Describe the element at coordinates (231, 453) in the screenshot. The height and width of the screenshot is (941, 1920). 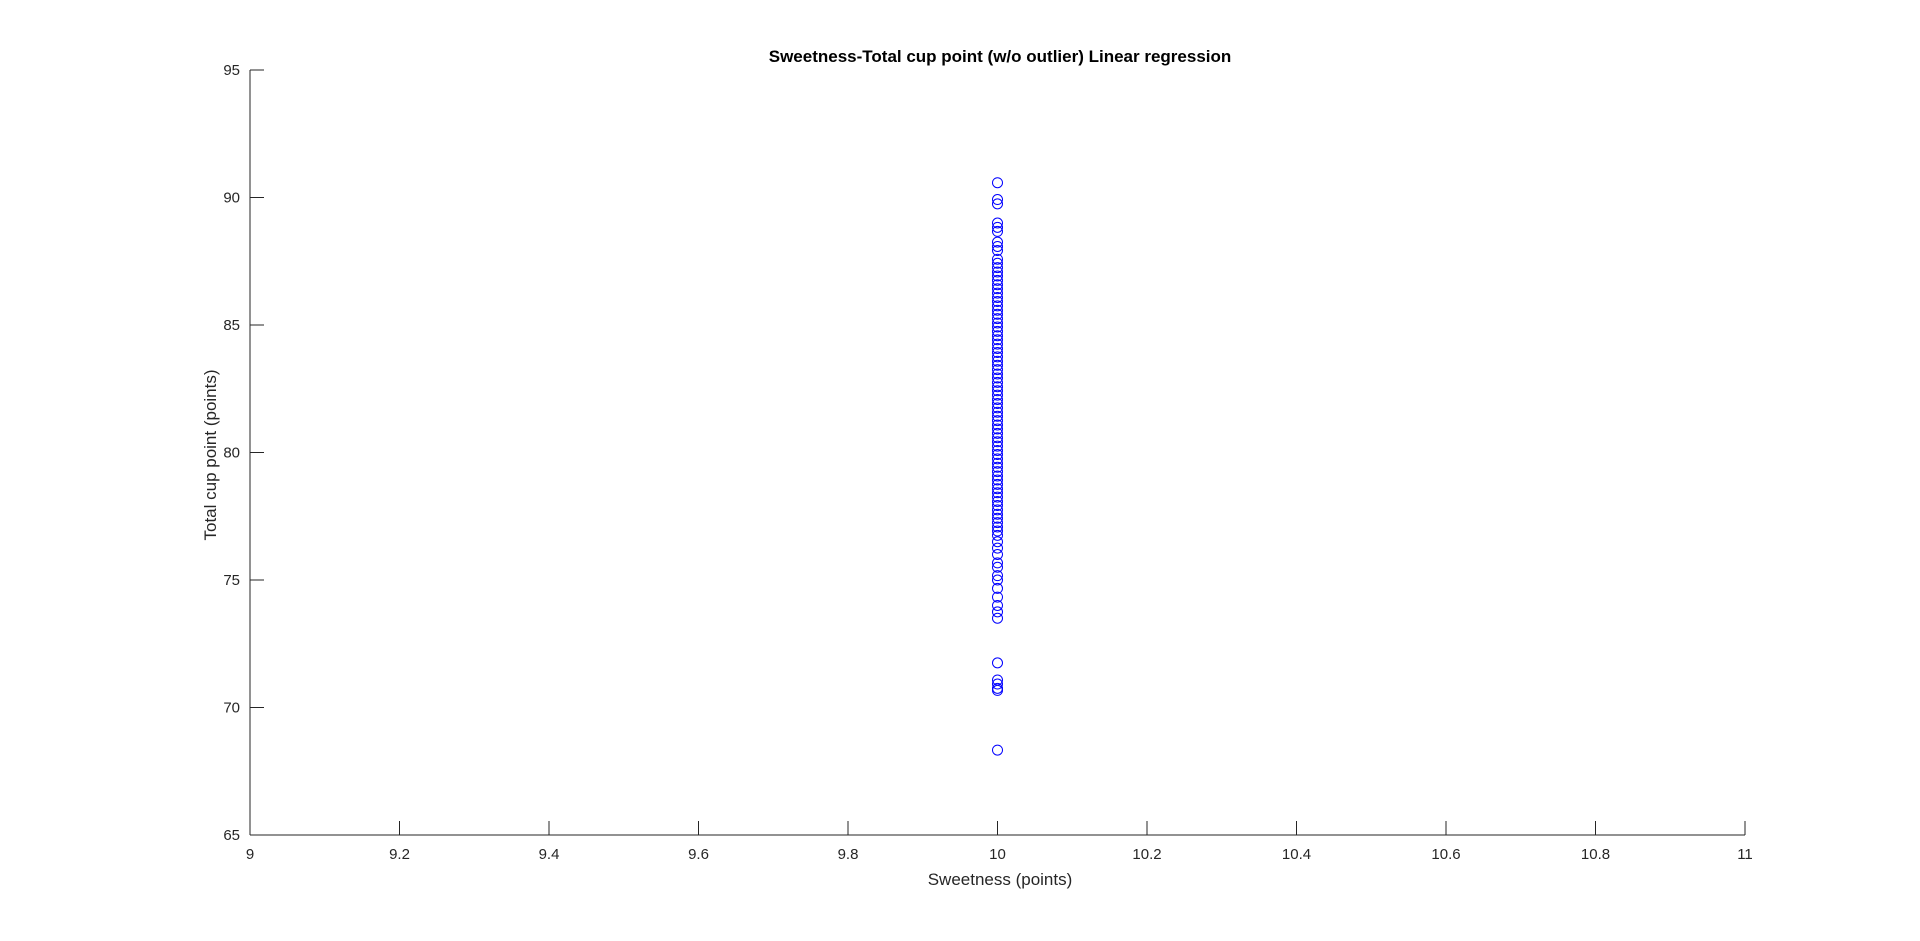
I see `y-tick-label: 80` at that location.